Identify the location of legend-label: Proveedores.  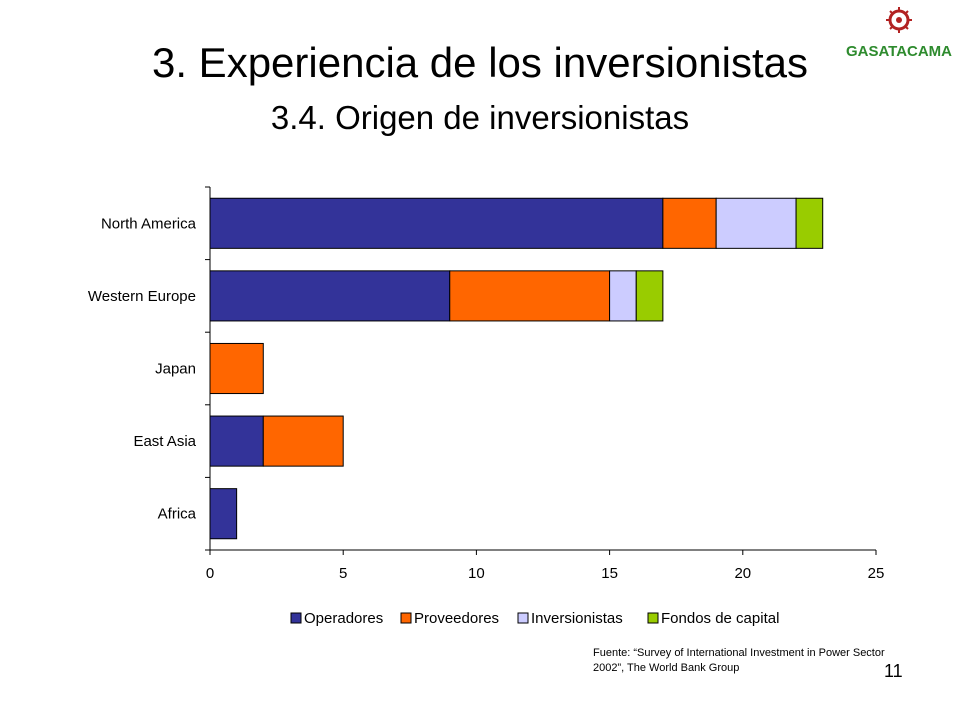
(456, 618).